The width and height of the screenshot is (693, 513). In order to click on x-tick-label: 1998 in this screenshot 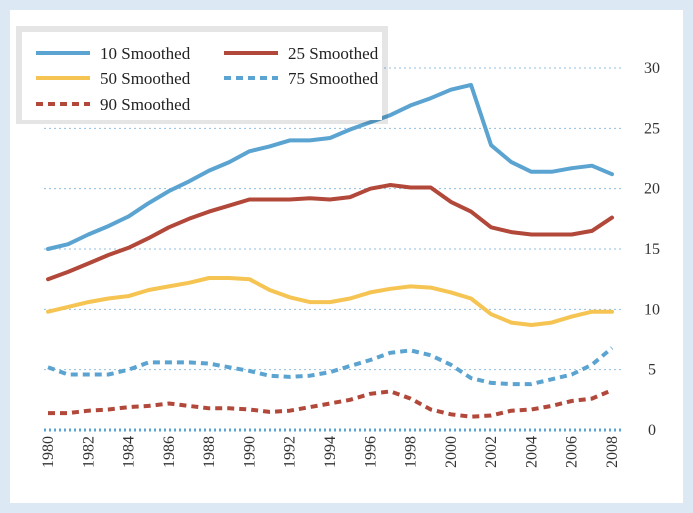, I will do `click(411, 452)`.